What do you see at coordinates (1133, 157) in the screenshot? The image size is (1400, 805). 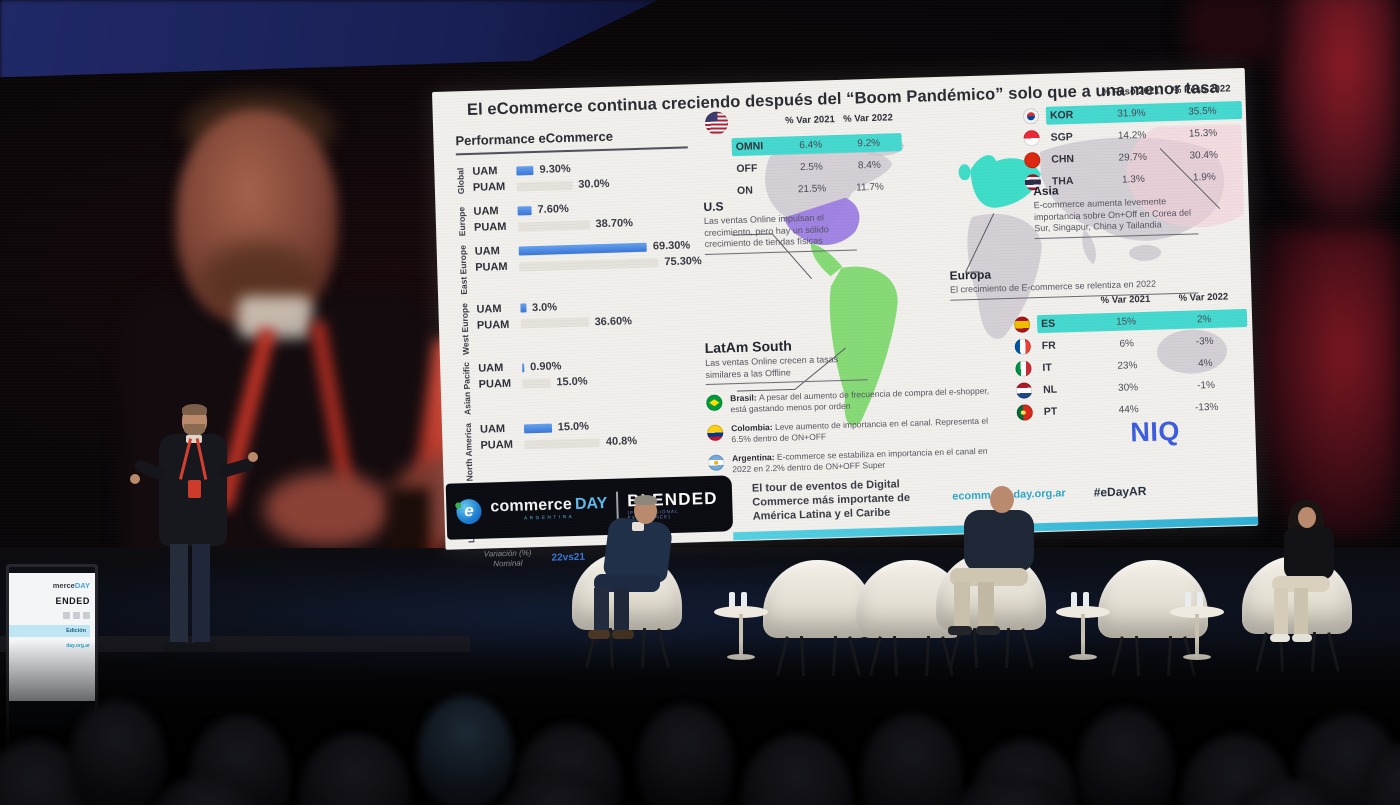 I see `row-value: 29.7%` at bounding box center [1133, 157].